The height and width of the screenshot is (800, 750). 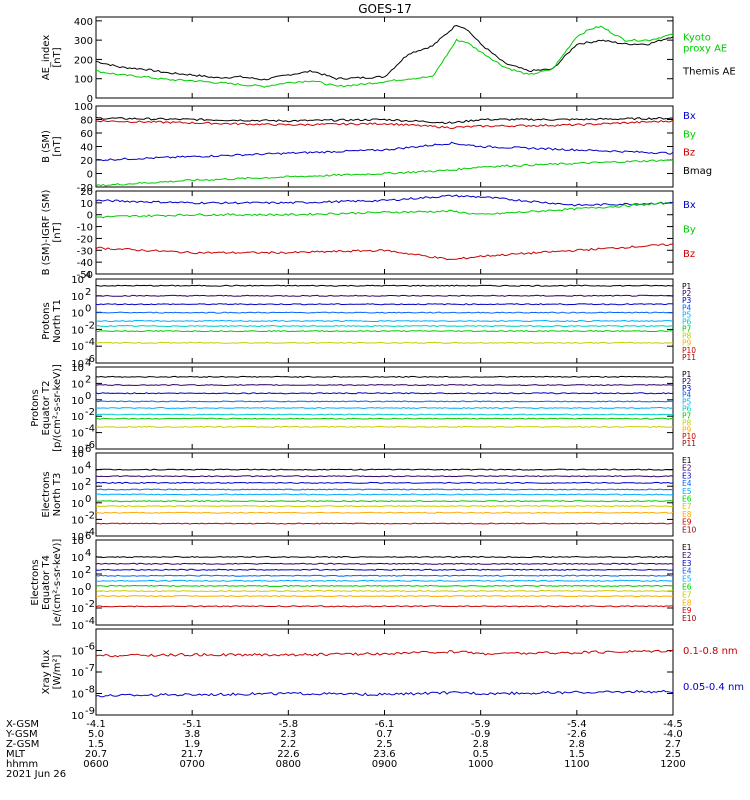 I want to click on footer-row-value: 1200, so click(x=672, y=764).